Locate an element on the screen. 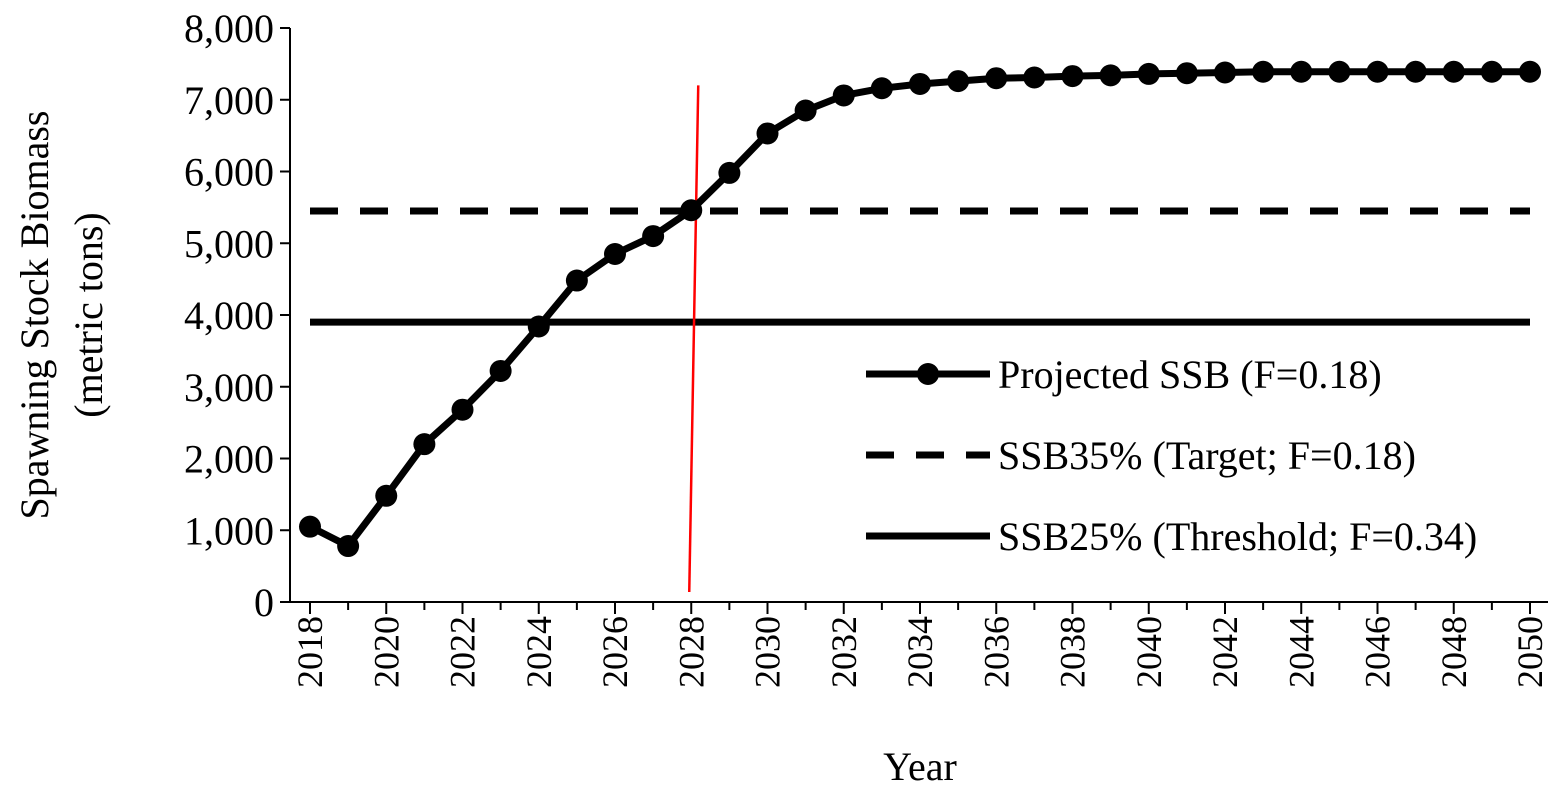 The image size is (1562, 787). legend-item-target: SSB35% (Target; F=0.18) is located at coordinates (1141, 455).